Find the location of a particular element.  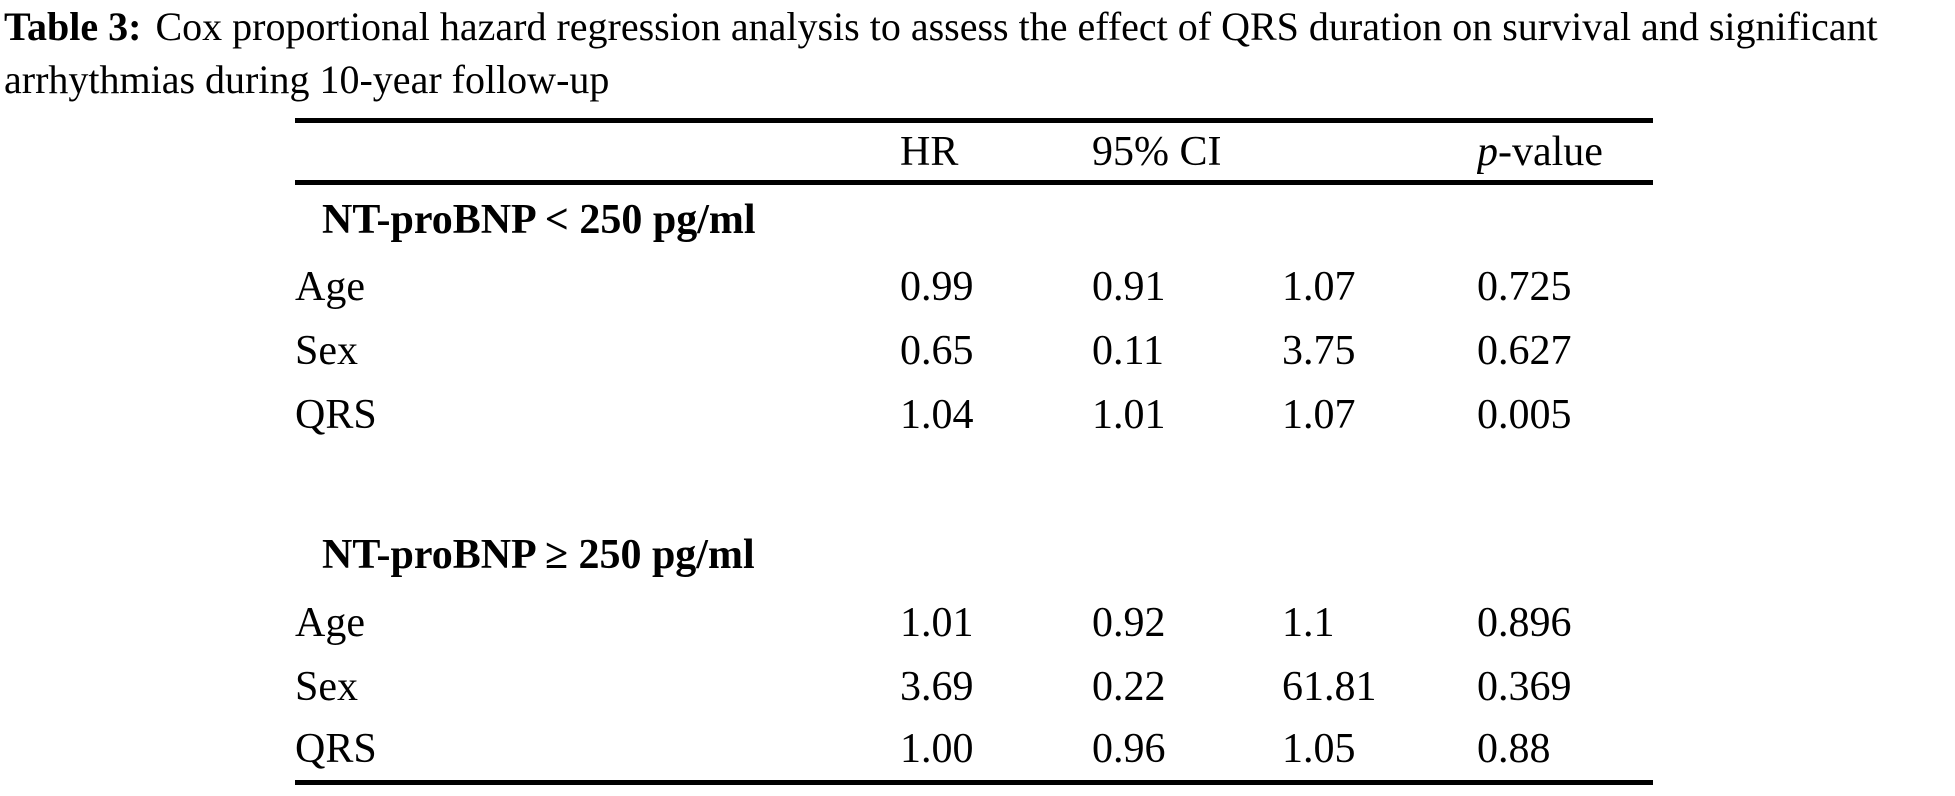

table-row: Sex 0.65 0.11 3.75 0.627 is located at coordinates (974, 351).